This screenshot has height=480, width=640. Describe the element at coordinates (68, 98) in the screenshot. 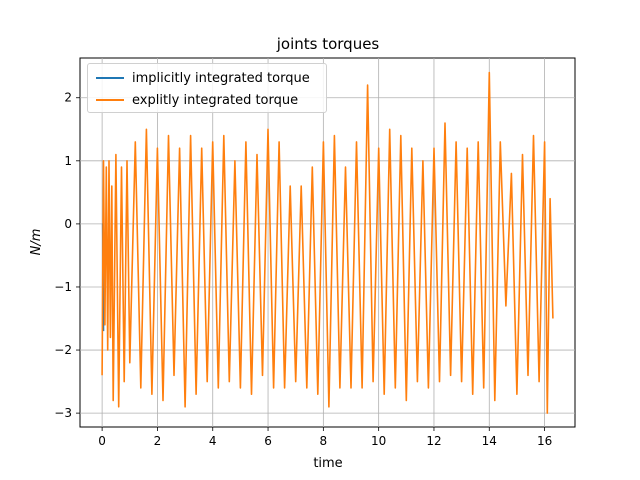

I see `y-tick-label: 2` at that location.